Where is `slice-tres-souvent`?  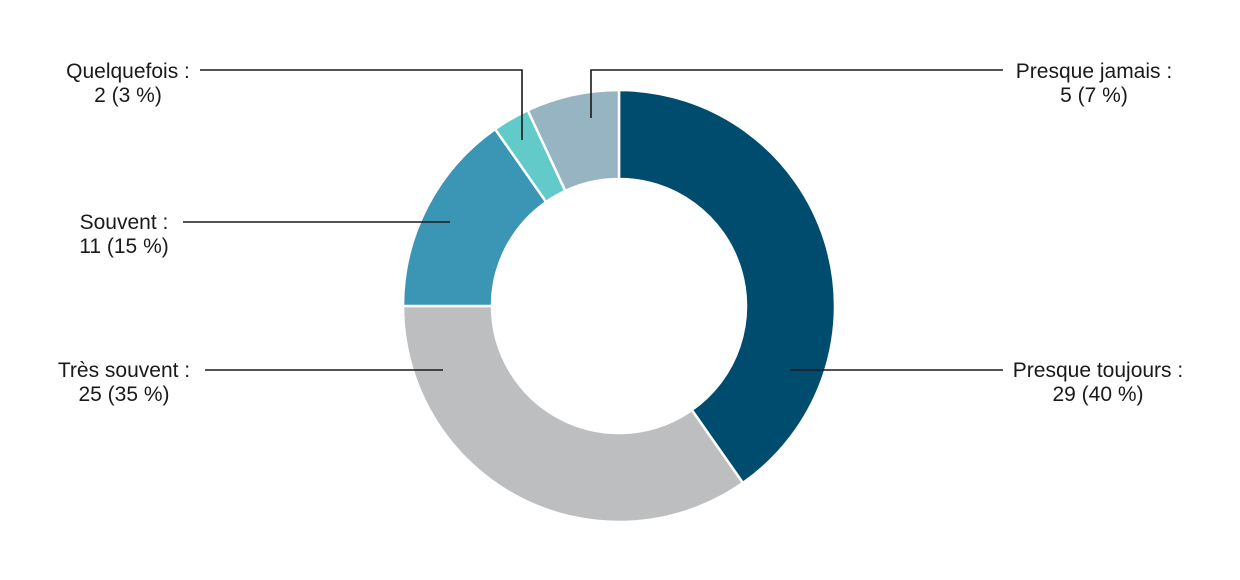 slice-tres-souvent is located at coordinates (573, 414).